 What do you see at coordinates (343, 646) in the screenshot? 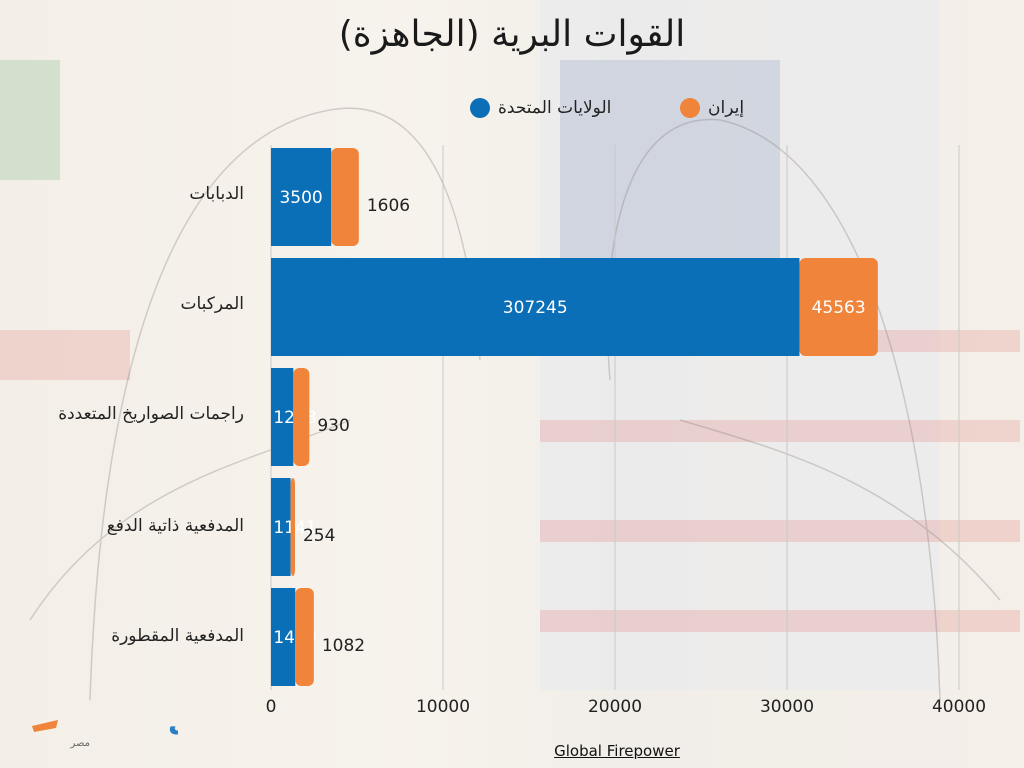
I see `data-label: 1082` at bounding box center [343, 646].